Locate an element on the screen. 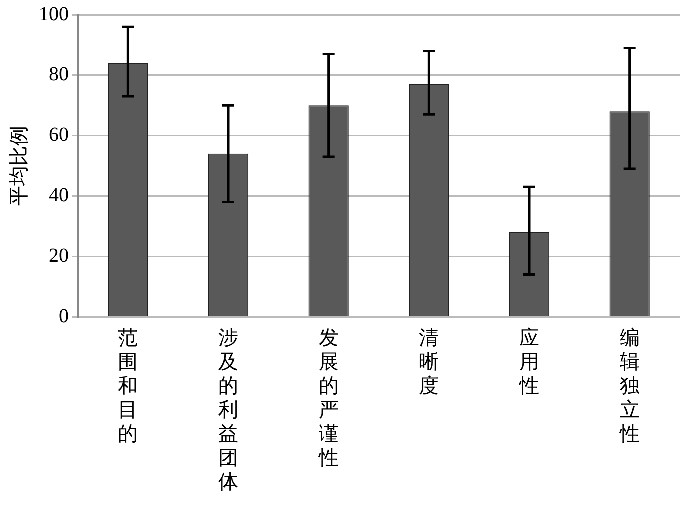 The width and height of the screenshot is (700, 505). x-tick-label: 编辑独立性 is located at coordinates (629, 386).